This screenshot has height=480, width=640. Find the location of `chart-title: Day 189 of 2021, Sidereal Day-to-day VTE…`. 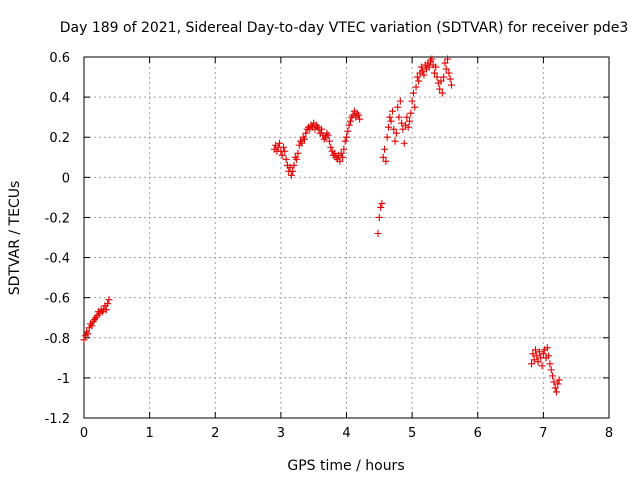

chart-title: Day 189 of 2021, Sidereal Day-to-day VTE… is located at coordinates (344, 28).